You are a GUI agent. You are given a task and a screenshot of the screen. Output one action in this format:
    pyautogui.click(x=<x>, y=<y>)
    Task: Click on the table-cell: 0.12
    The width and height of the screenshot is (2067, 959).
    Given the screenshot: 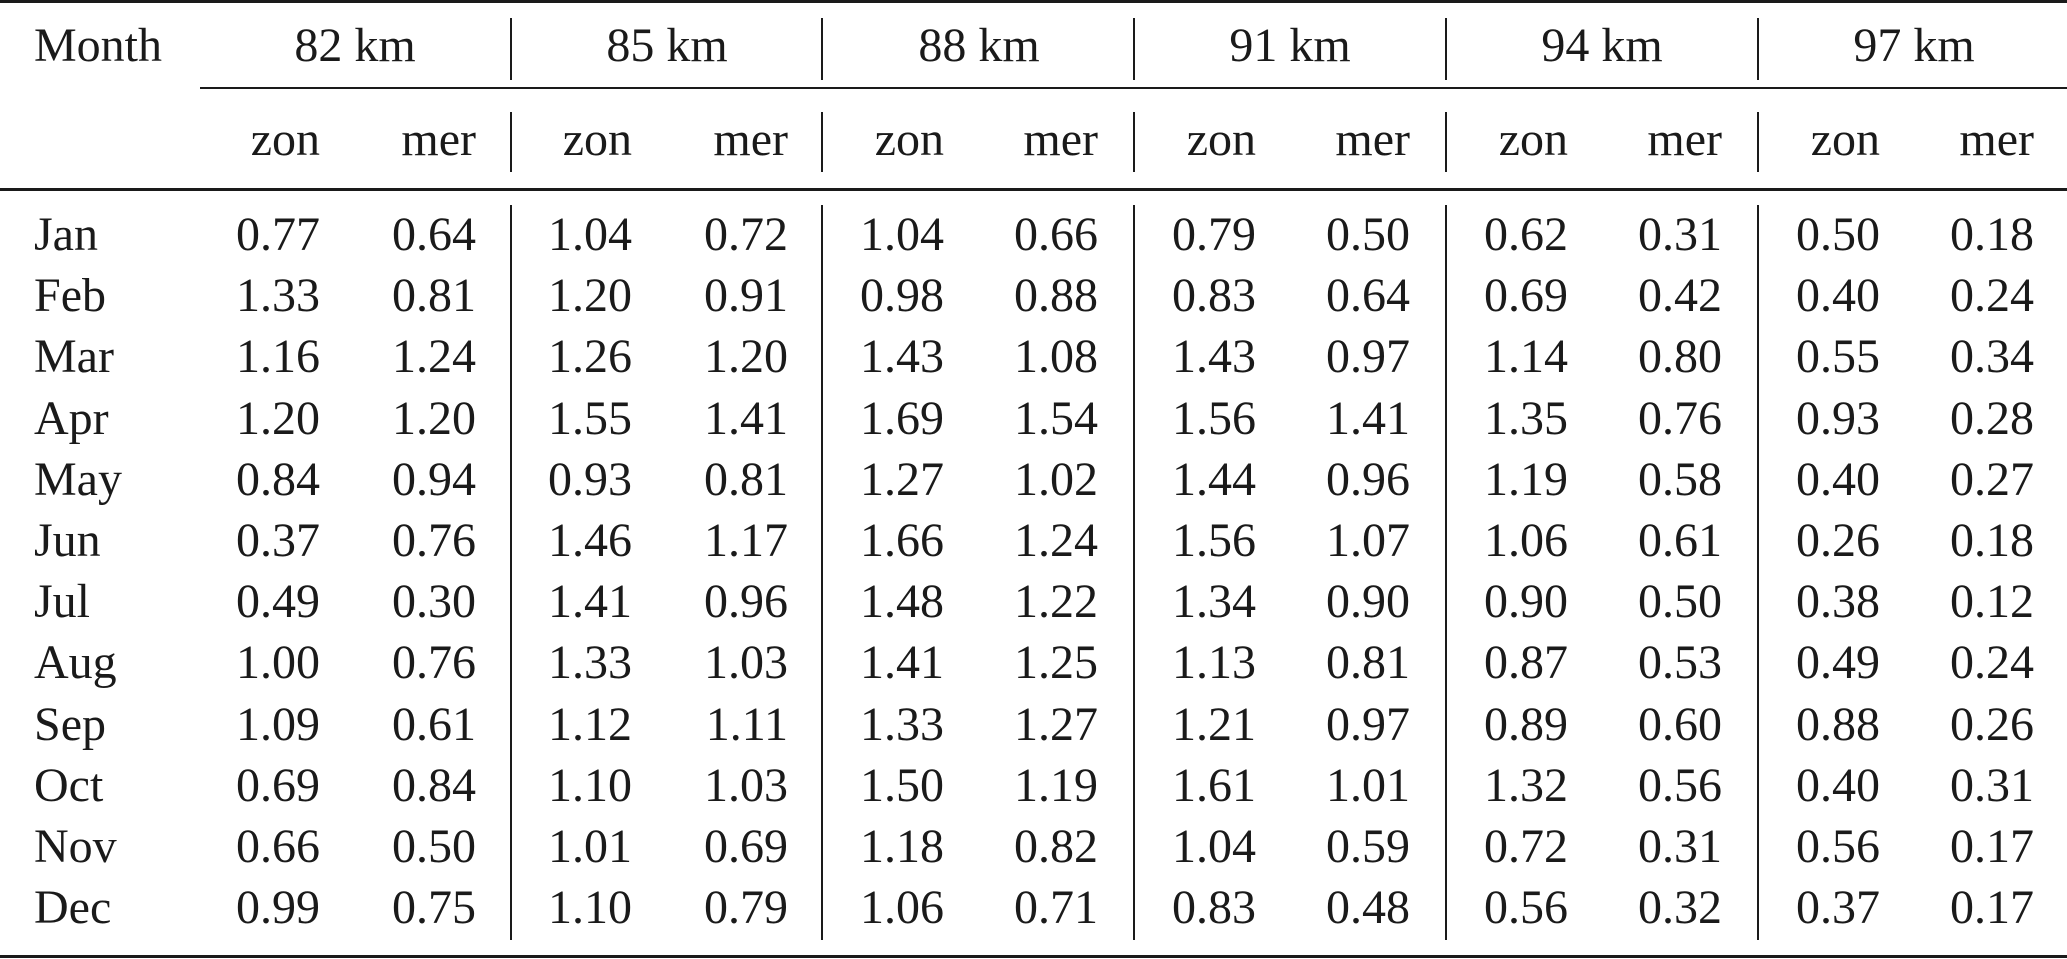 What is the action you would take?
    pyautogui.click(x=1992, y=601)
    